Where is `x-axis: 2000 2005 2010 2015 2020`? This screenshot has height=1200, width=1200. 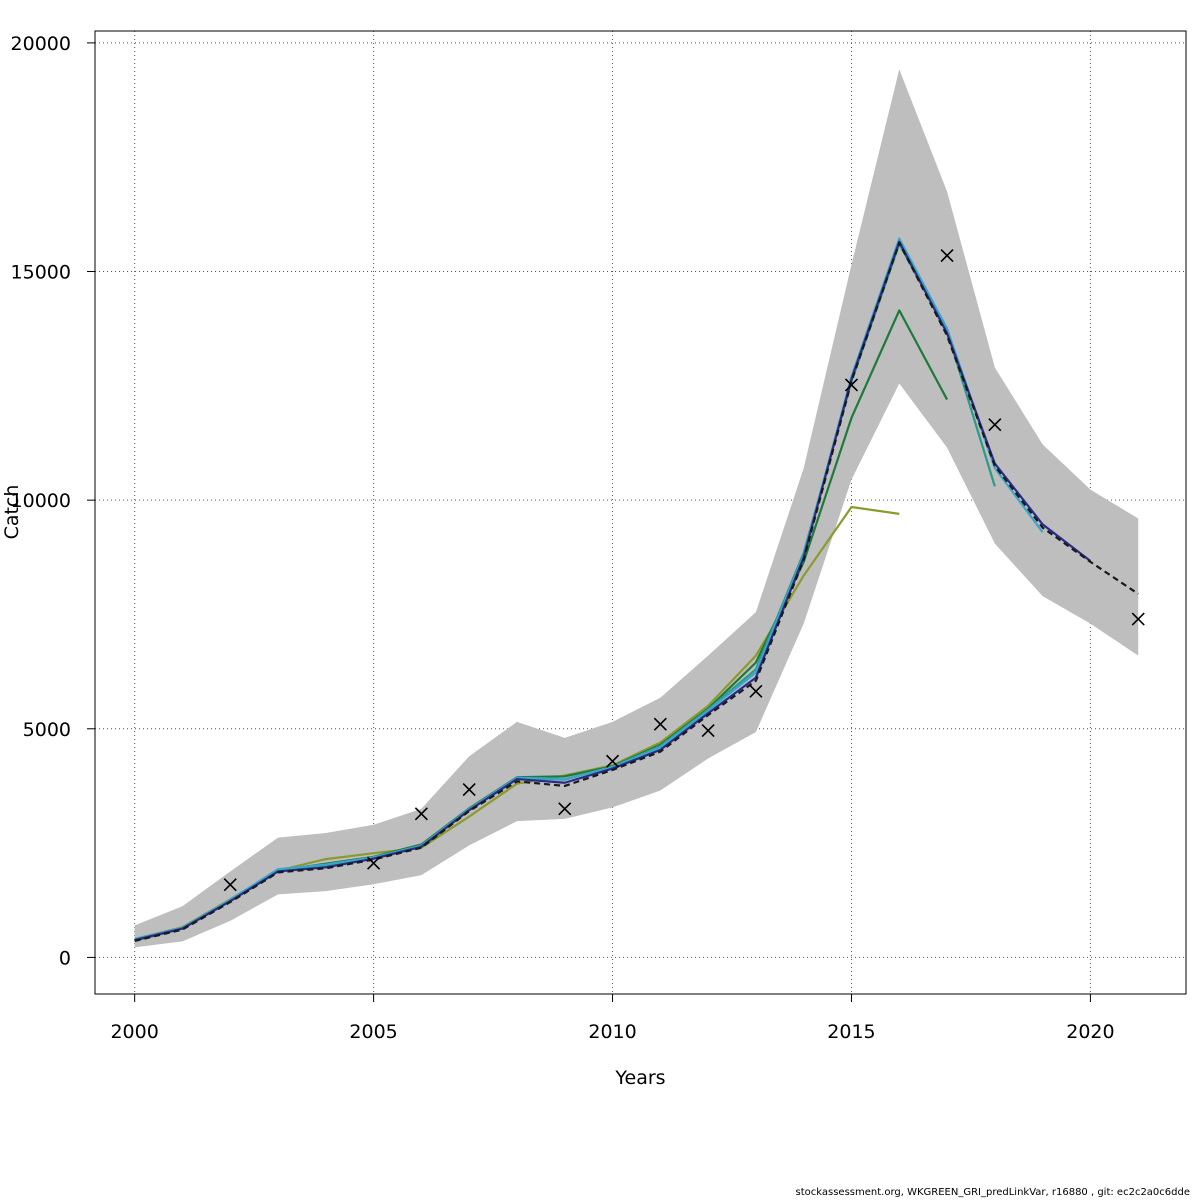
x-axis: 2000 2005 2010 2015 2020 is located at coordinates (612, 1018).